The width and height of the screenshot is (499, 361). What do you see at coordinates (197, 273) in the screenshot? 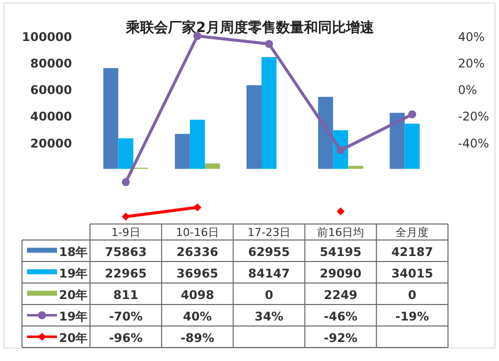
I see `data-label: 36965` at bounding box center [197, 273].